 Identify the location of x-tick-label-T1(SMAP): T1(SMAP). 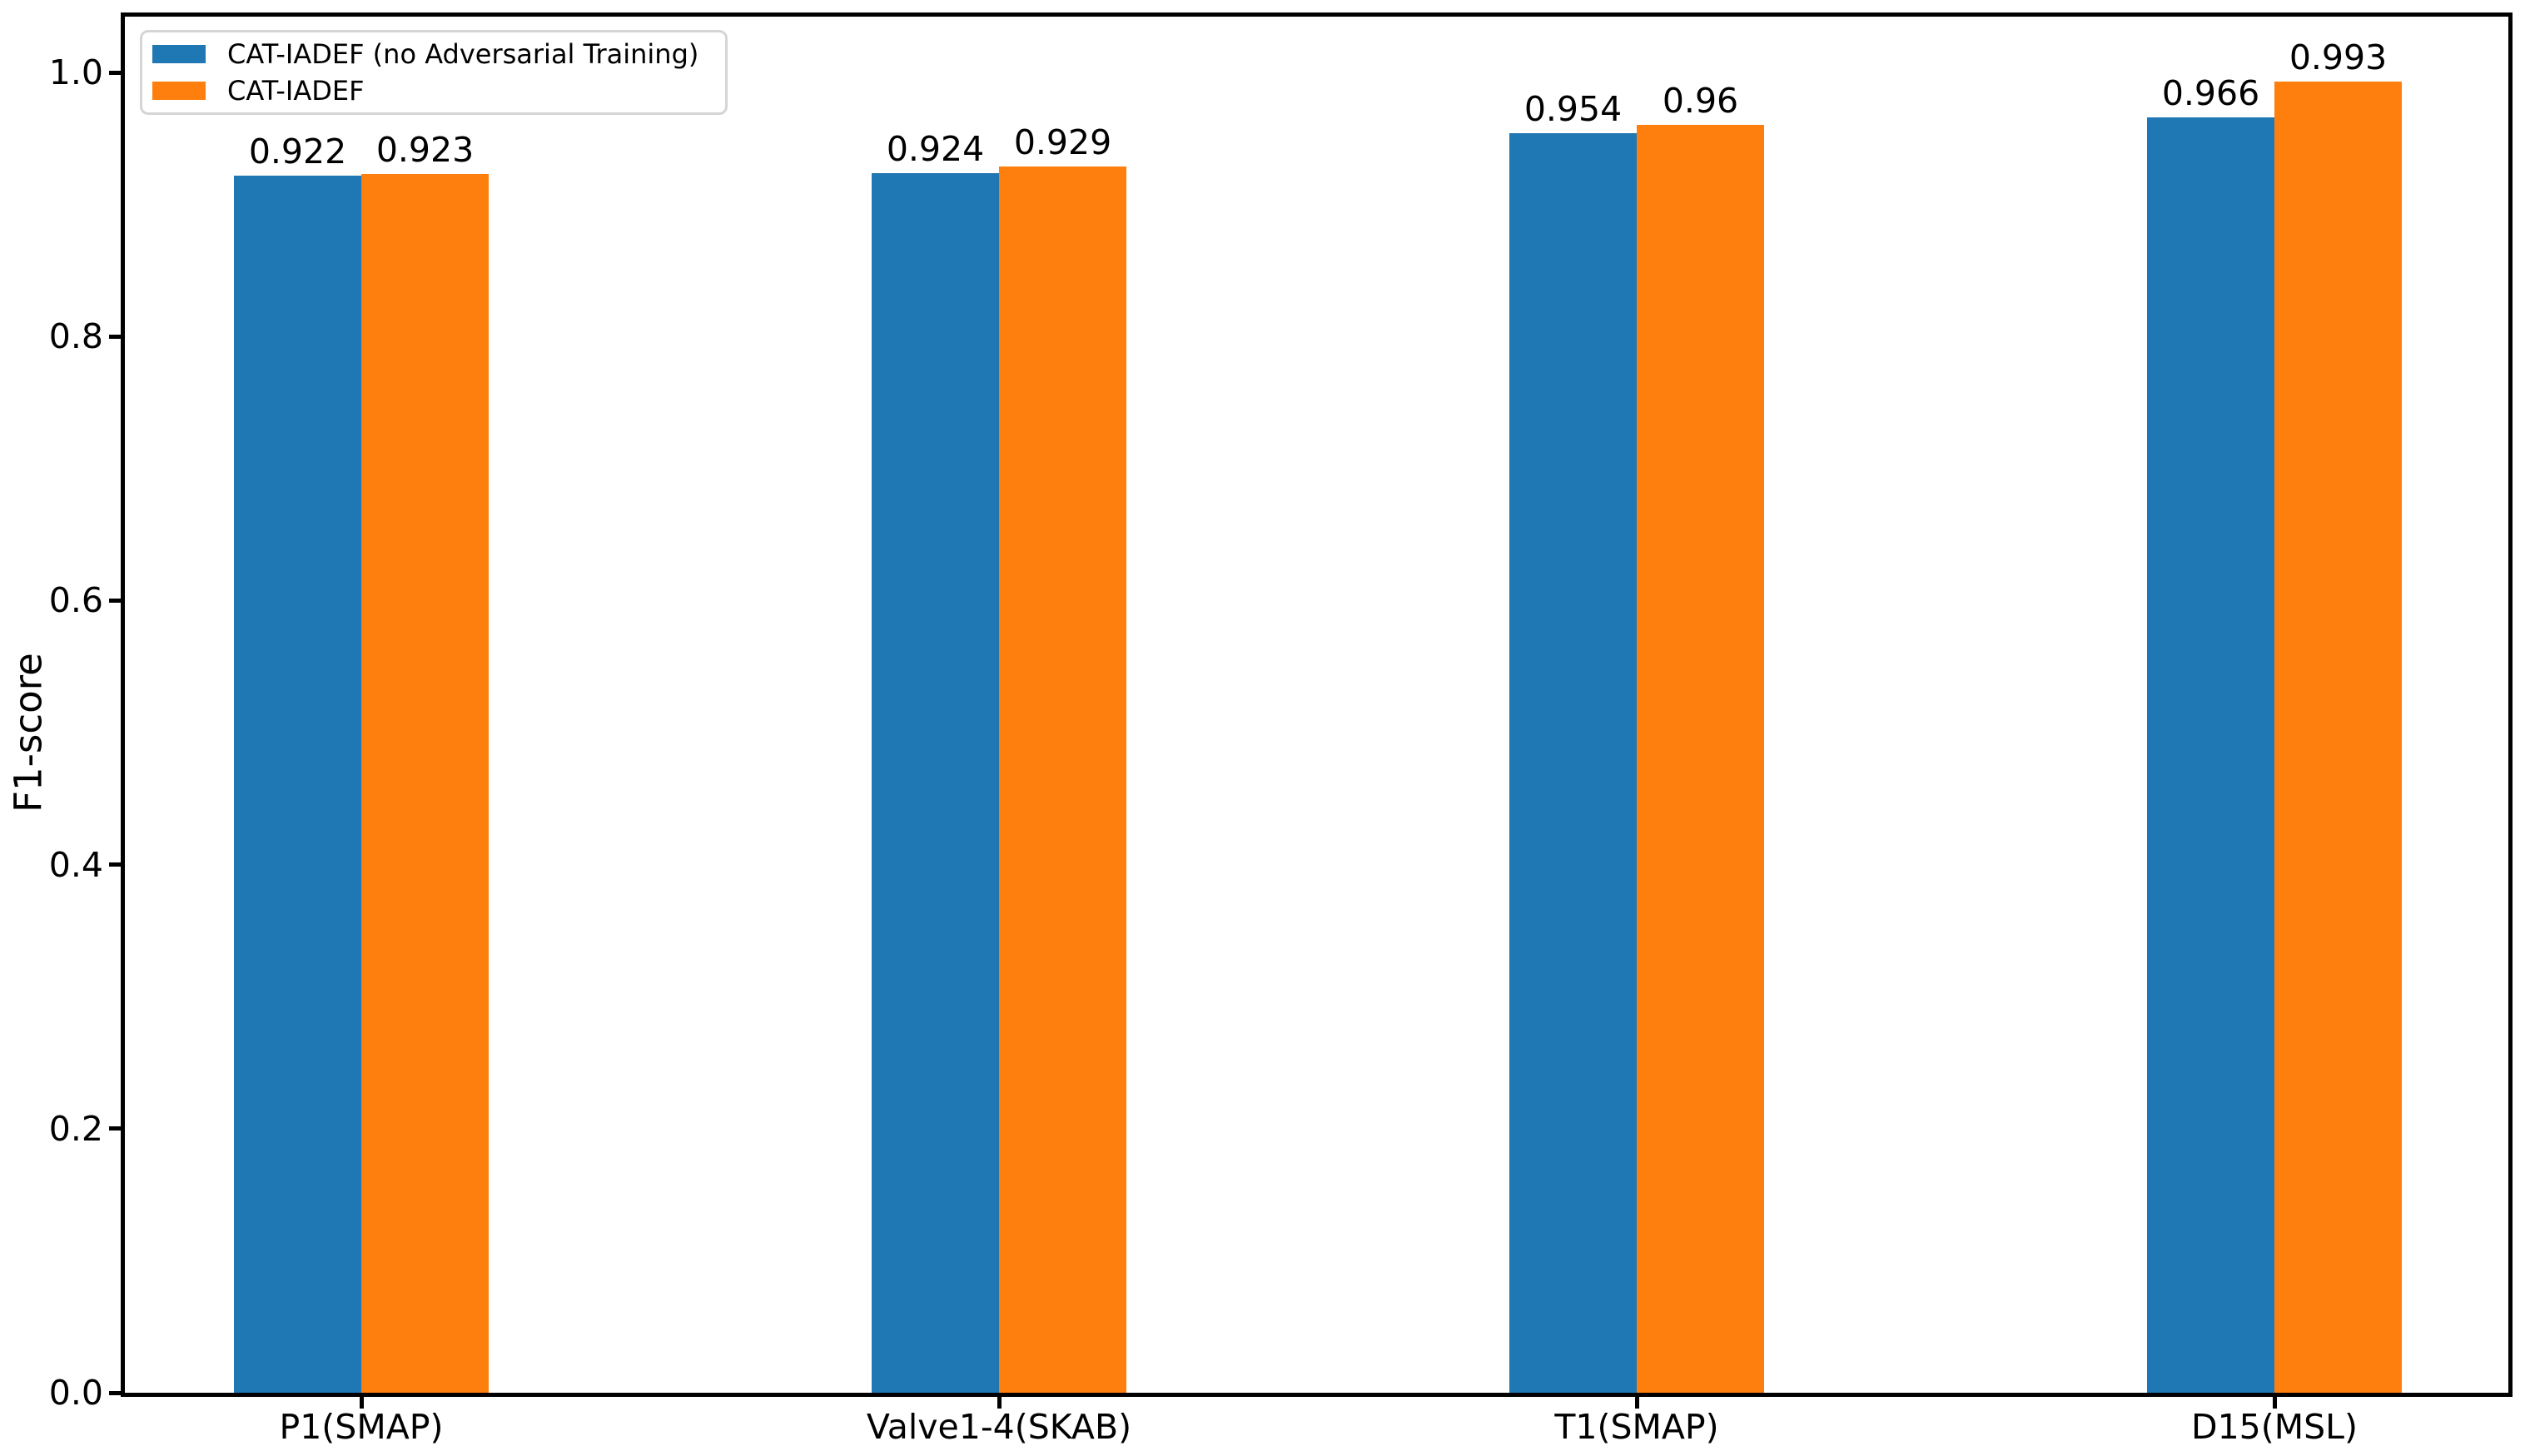
(1636, 1427).